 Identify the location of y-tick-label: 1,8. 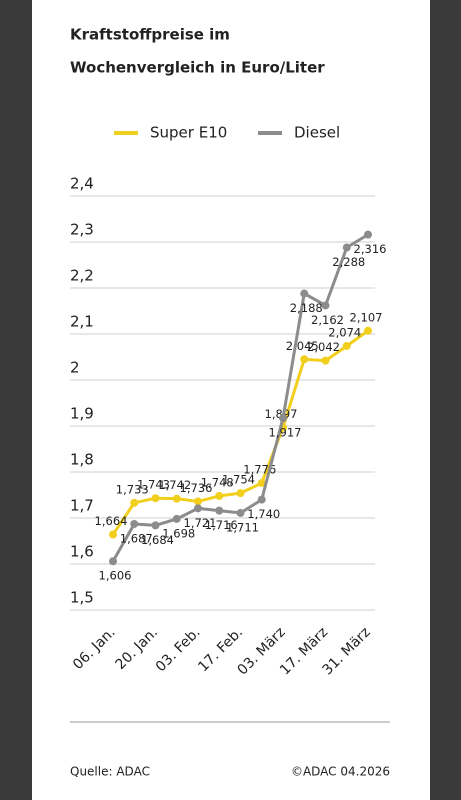
(82, 460).